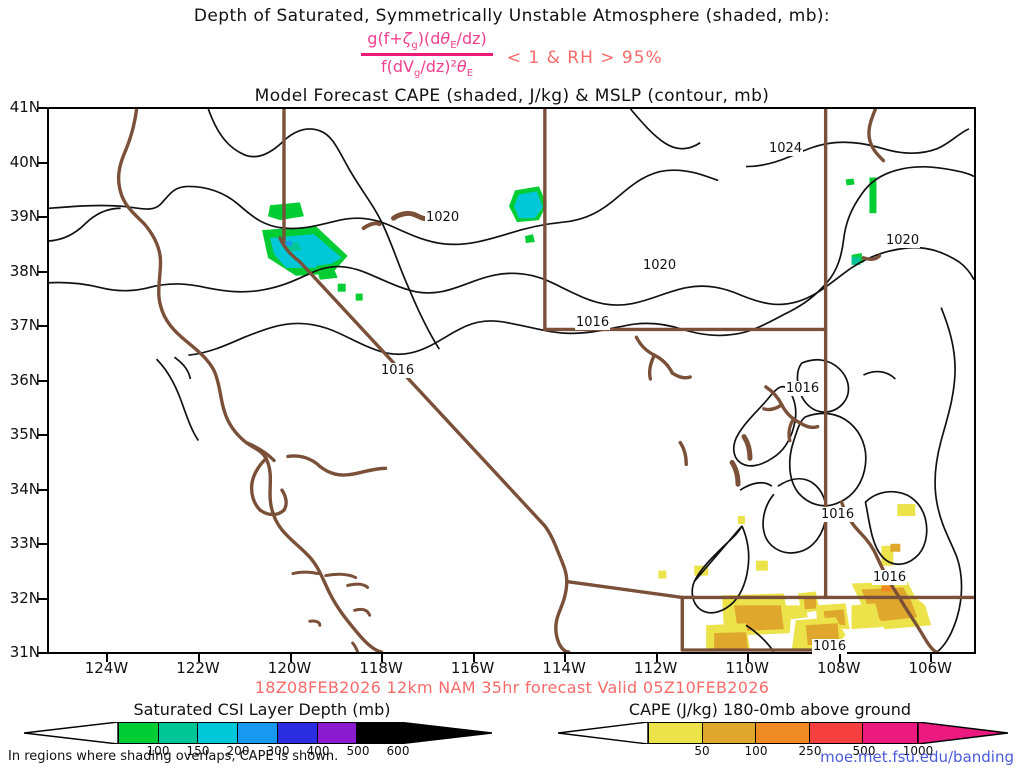 The height and width of the screenshot is (768, 1024). I want to click on lat-label: 33N, so click(24, 543).